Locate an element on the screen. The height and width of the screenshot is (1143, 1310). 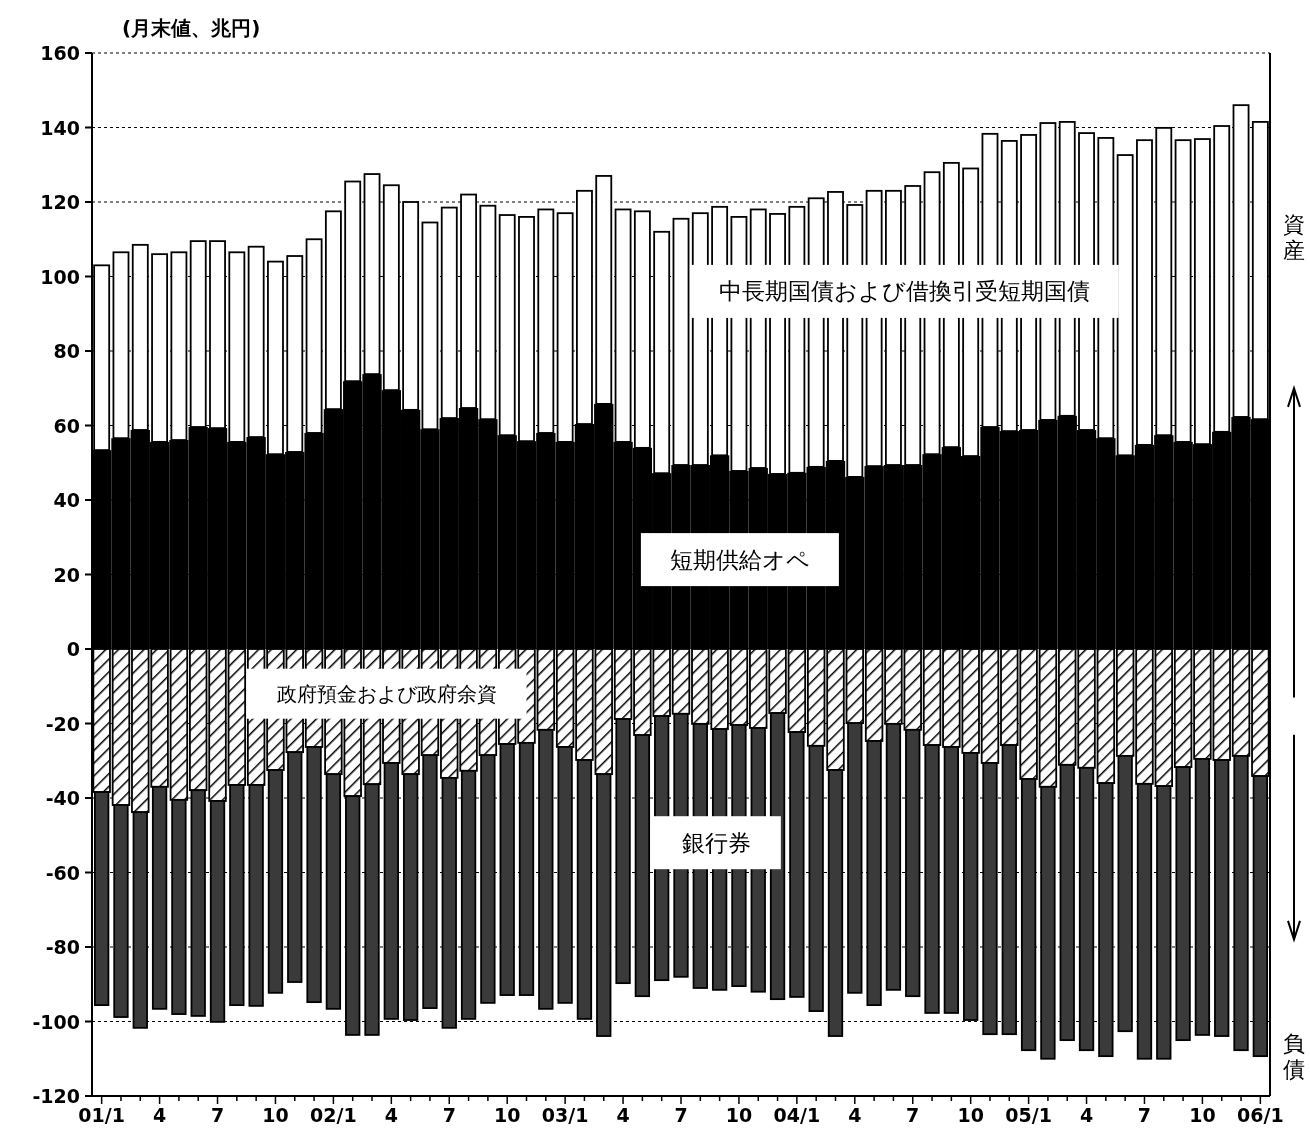
y-tick-label: -60 is located at coordinates (62, 872).